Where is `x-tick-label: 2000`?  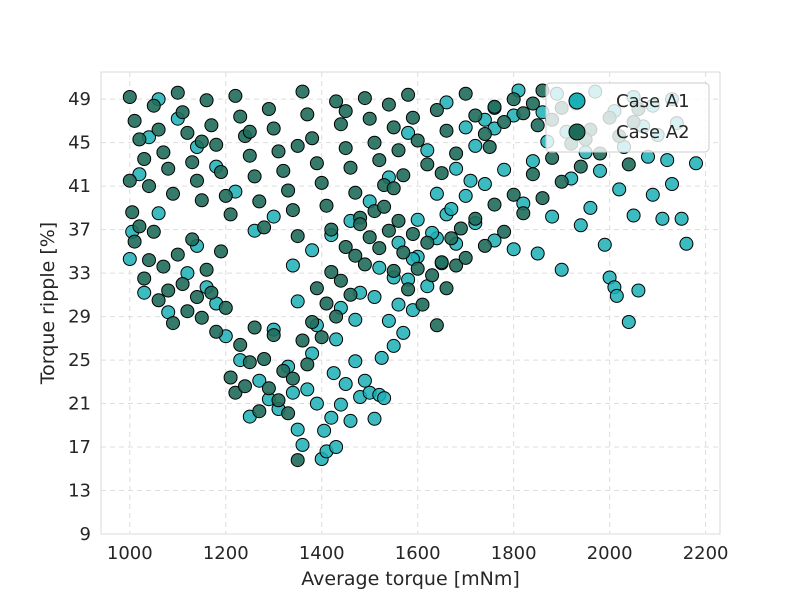 x-tick-label: 2000 is located at coordinates (610, 553).